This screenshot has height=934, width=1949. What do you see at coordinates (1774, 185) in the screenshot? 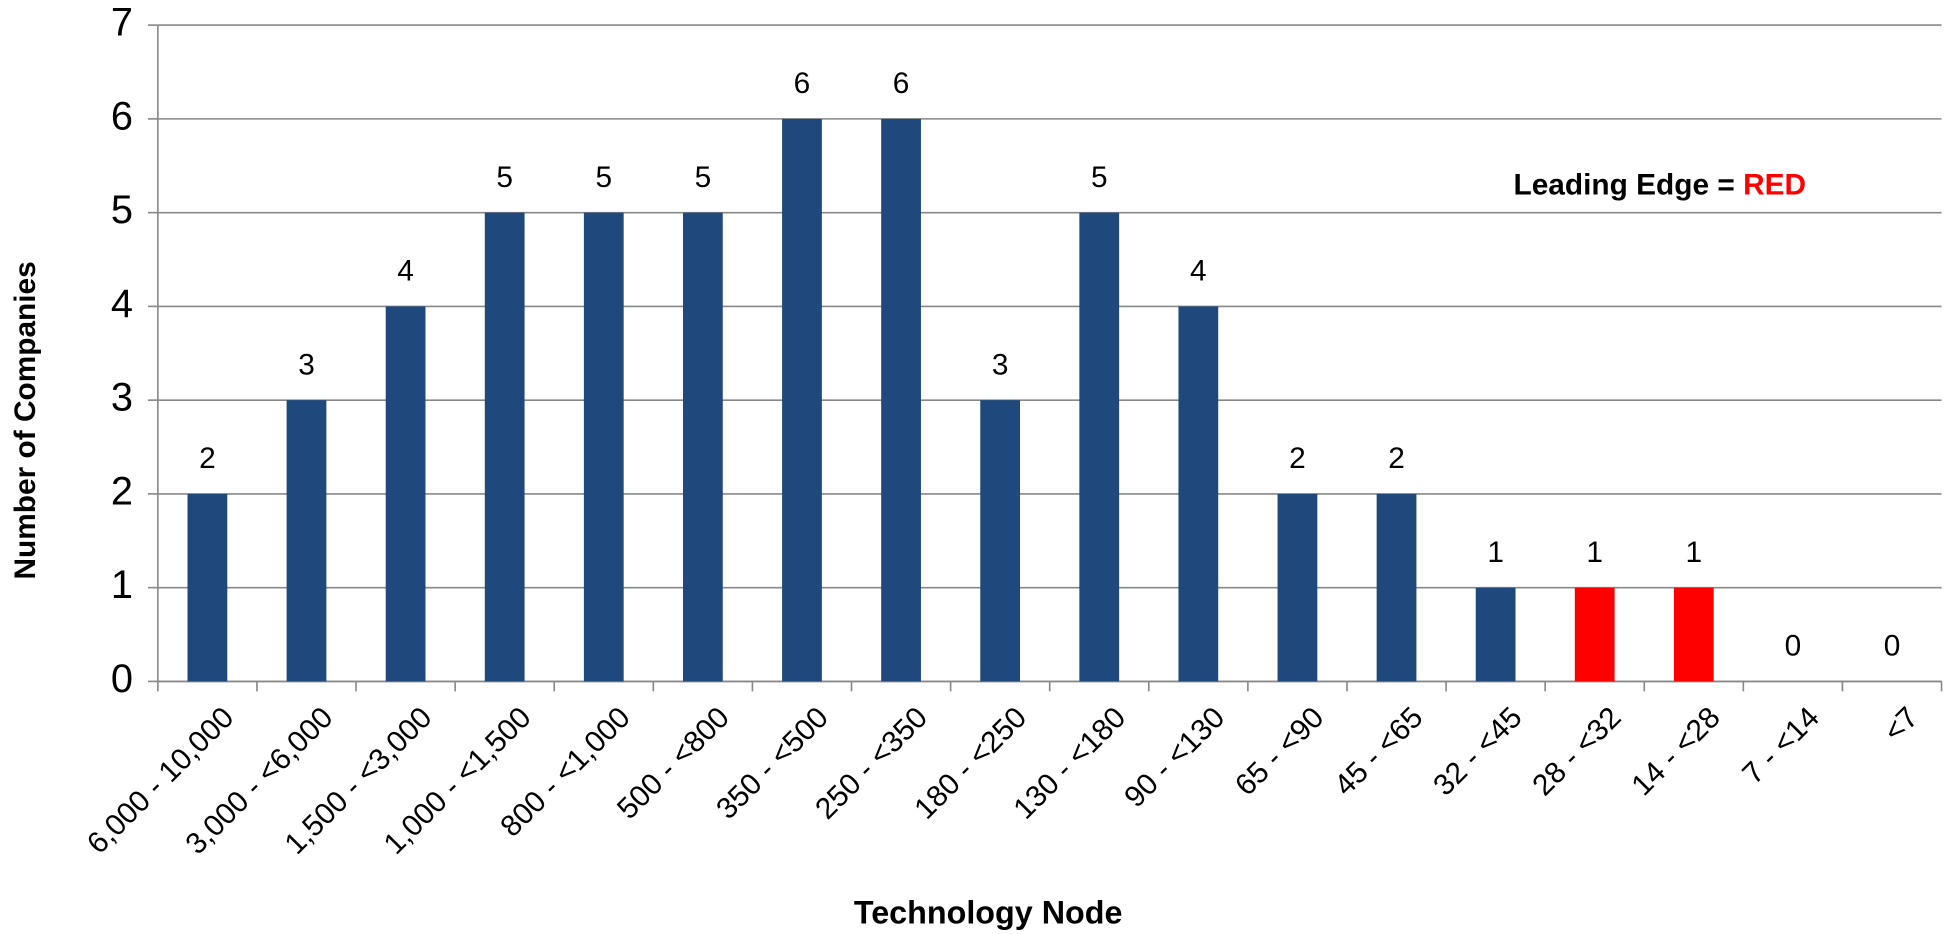
I see `annotation-highlight: RED` at bounding box center [1774, 185].